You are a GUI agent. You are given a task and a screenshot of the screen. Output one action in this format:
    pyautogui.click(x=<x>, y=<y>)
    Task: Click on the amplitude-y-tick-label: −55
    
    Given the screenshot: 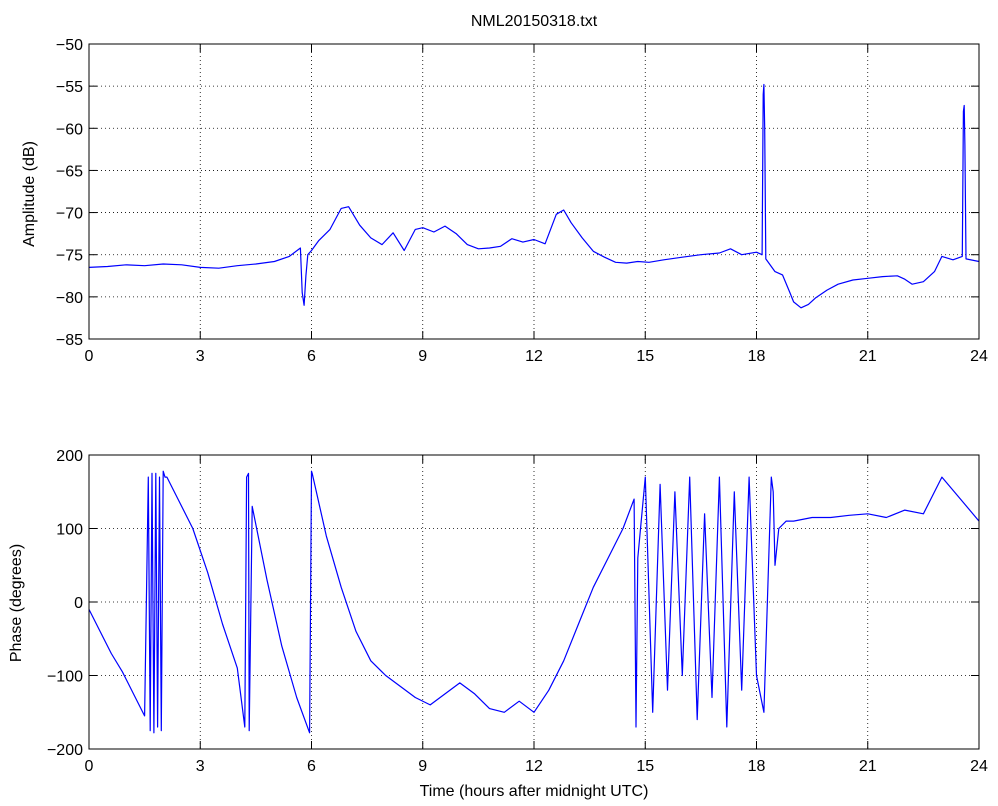 What is the action you would take?
    pyautogui.click(x=69, y=87)
    